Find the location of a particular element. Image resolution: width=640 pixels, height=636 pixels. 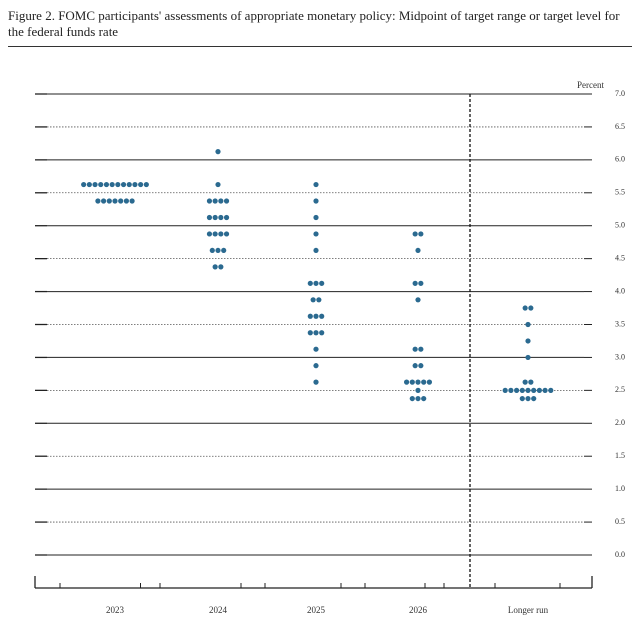

y-tick-label: 2.5 is located at coordinates (620, 389).